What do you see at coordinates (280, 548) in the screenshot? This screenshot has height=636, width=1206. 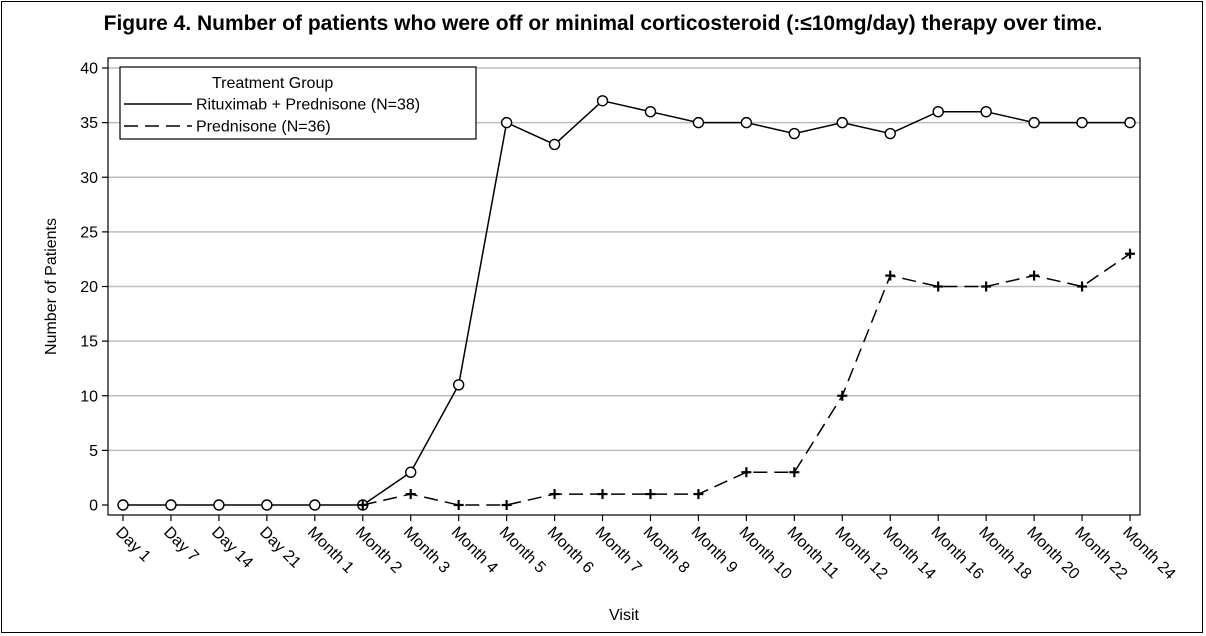 I see `x-tick-label: Day 21` at bounding box center [280, 548].